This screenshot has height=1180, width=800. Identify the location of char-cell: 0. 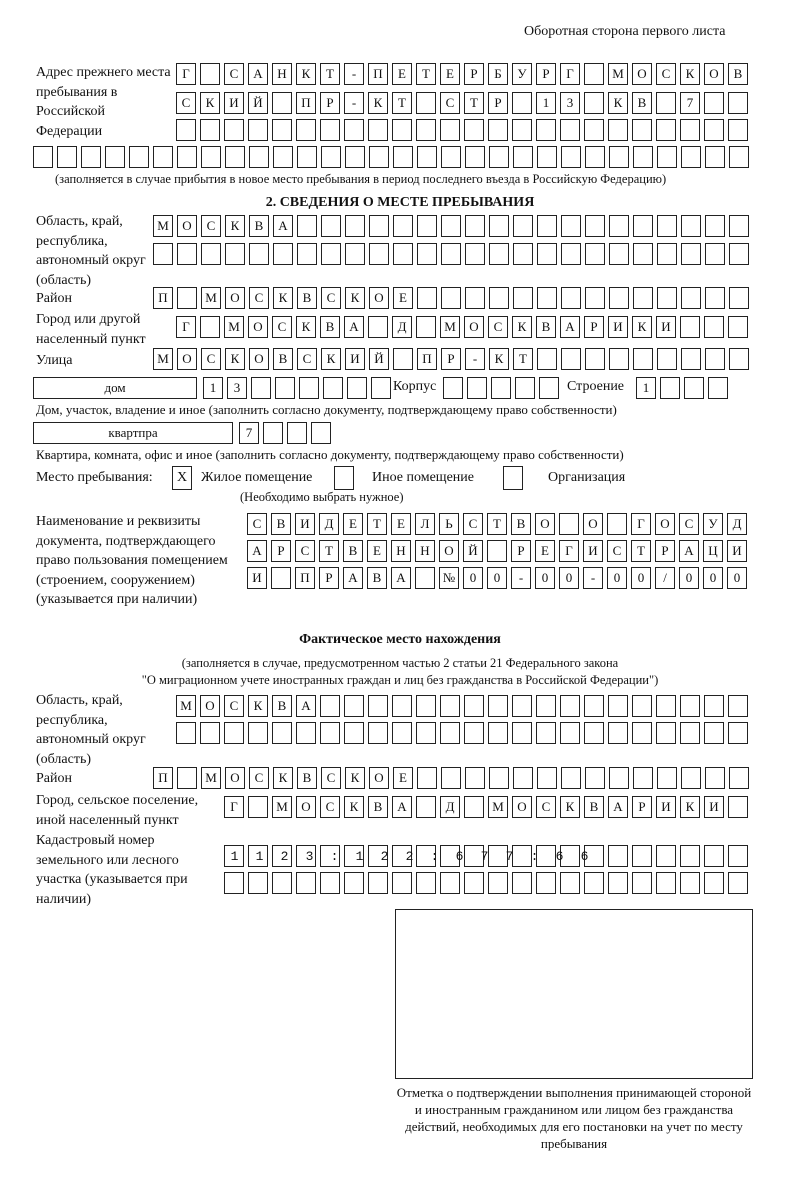
(545, 578).